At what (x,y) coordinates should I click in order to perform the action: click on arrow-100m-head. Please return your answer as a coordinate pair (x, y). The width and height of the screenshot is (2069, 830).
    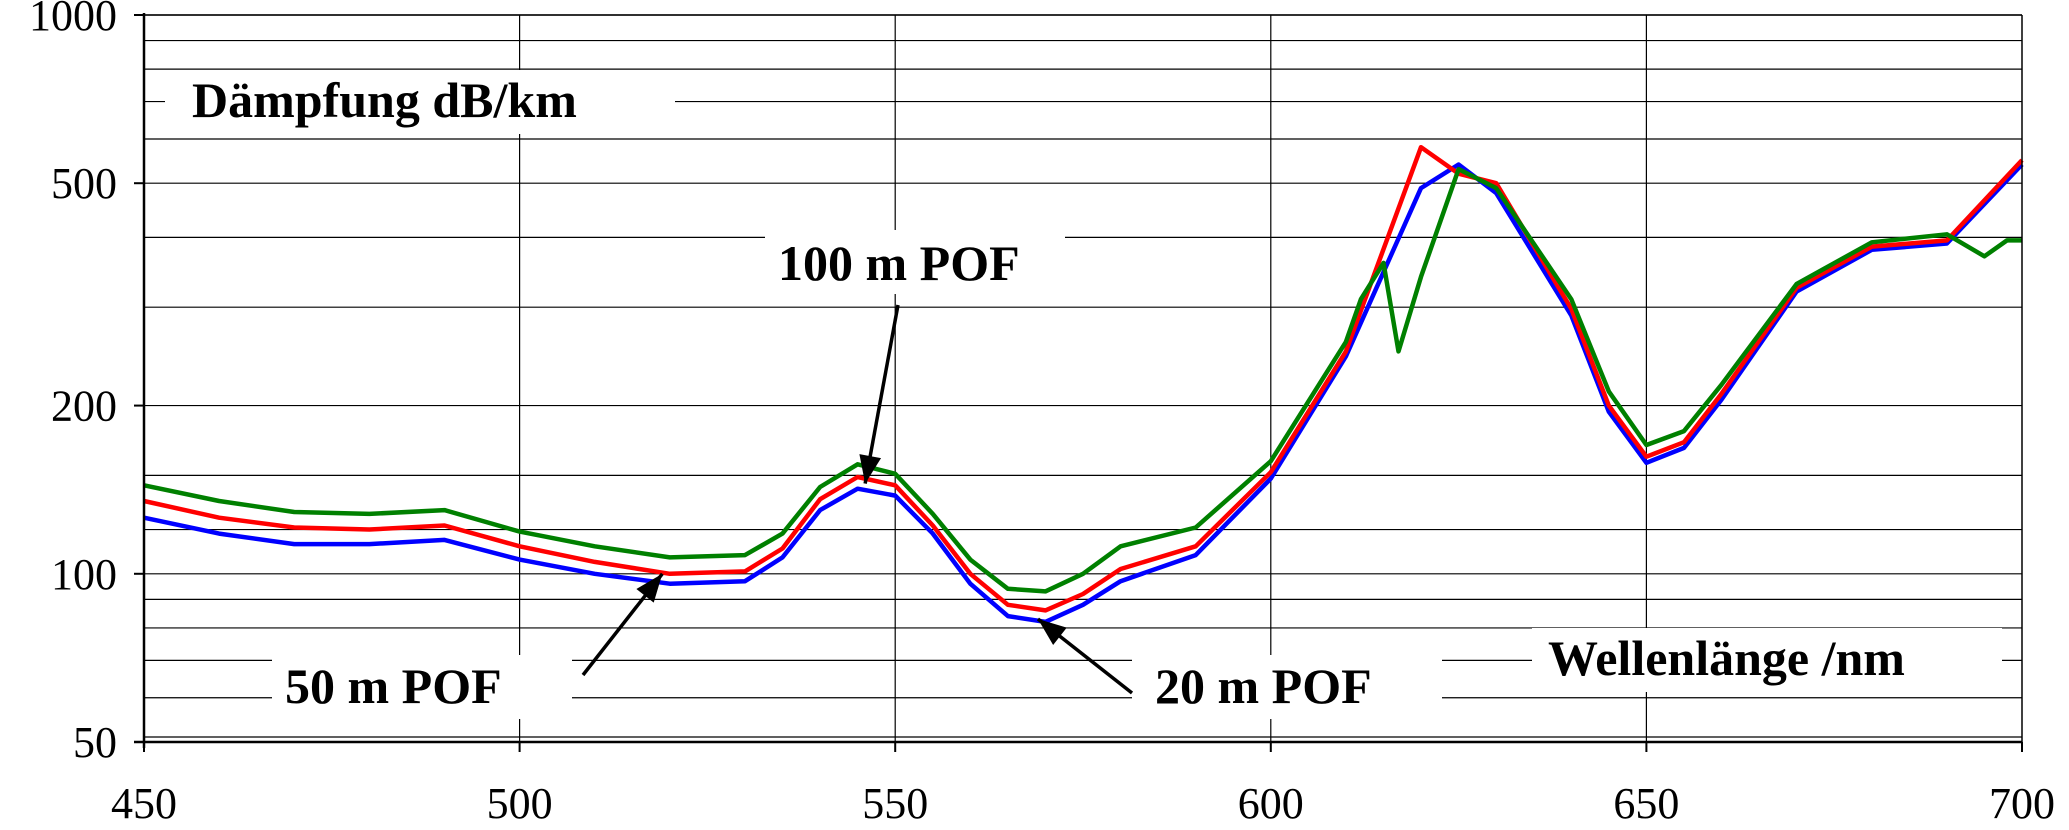
    Looking at the image, I should click on (870, 469).